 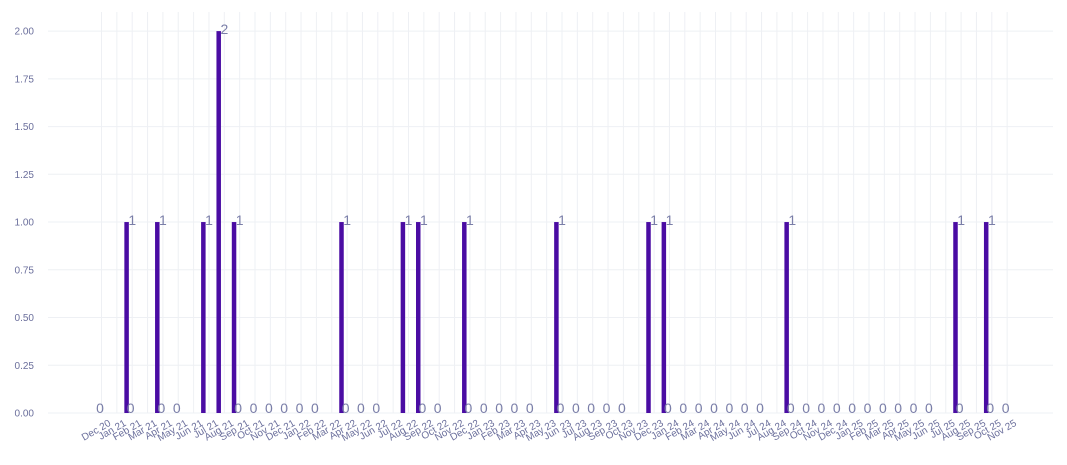 What do you see at coordinates (25, 366) in the screenshot?
I see `y-tick-label: 0.25` at bounding box center [25, 366].